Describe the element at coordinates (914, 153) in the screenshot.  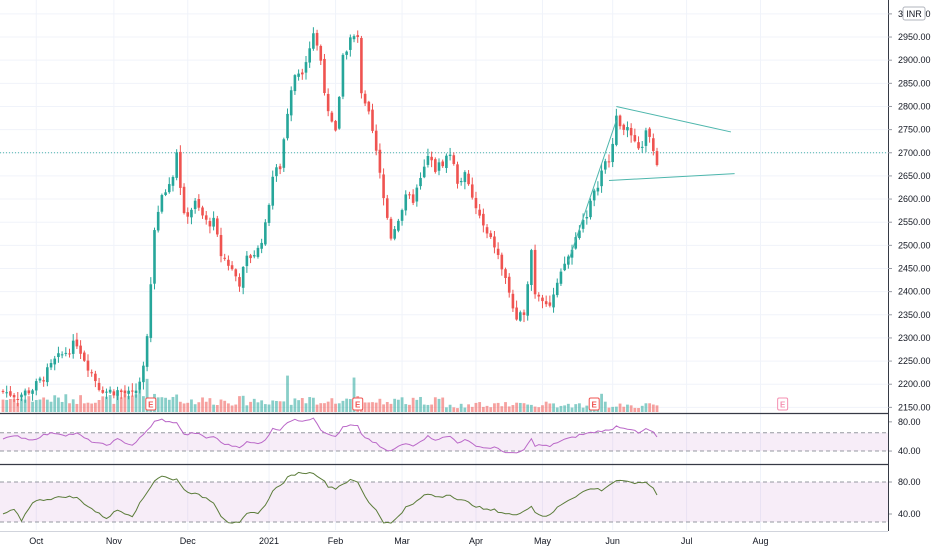
I see `price-tick-label: 2700.00` at that location.